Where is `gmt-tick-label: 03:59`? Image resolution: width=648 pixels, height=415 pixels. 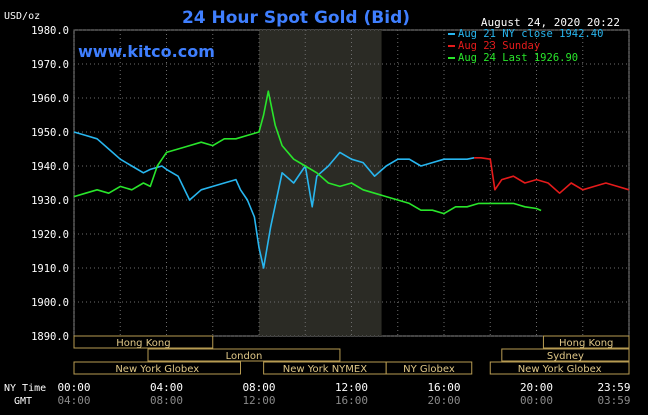
gmt-tick-label: 03:59 is located at coordinates (613, 400).